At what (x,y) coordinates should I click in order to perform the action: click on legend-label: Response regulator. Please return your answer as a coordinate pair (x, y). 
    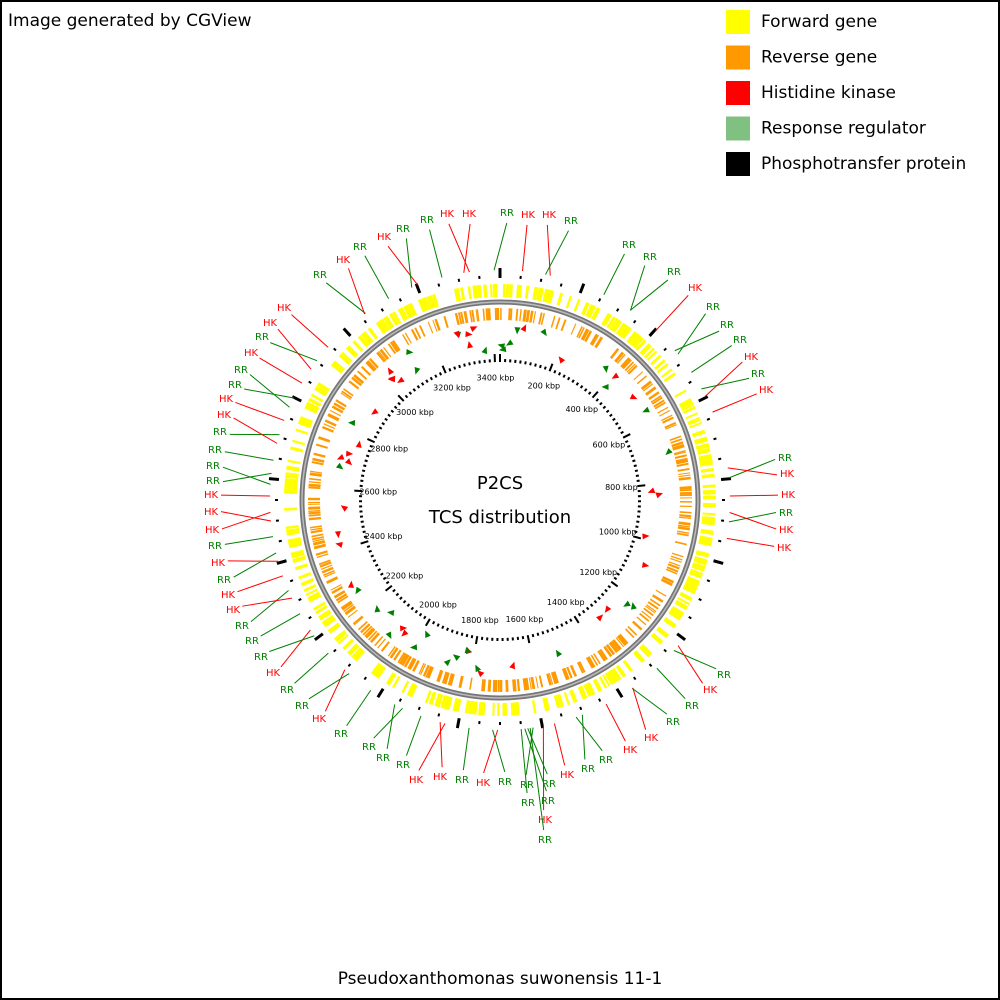
    Looking at the image, I should click on (843, 129).